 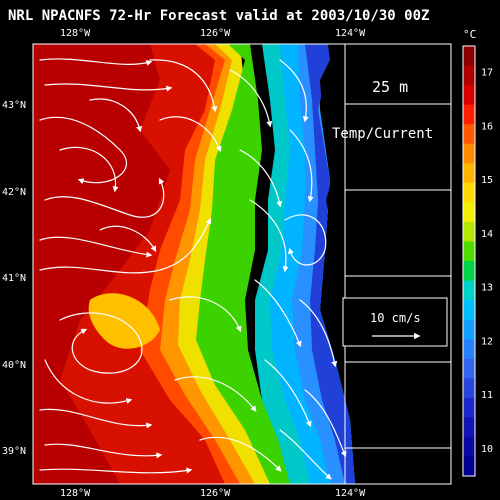 What do you see at coordinates (215, 493) in the screenshot?
I see `bottom-lon-label: 126°W` at bounding box center [215, 493].